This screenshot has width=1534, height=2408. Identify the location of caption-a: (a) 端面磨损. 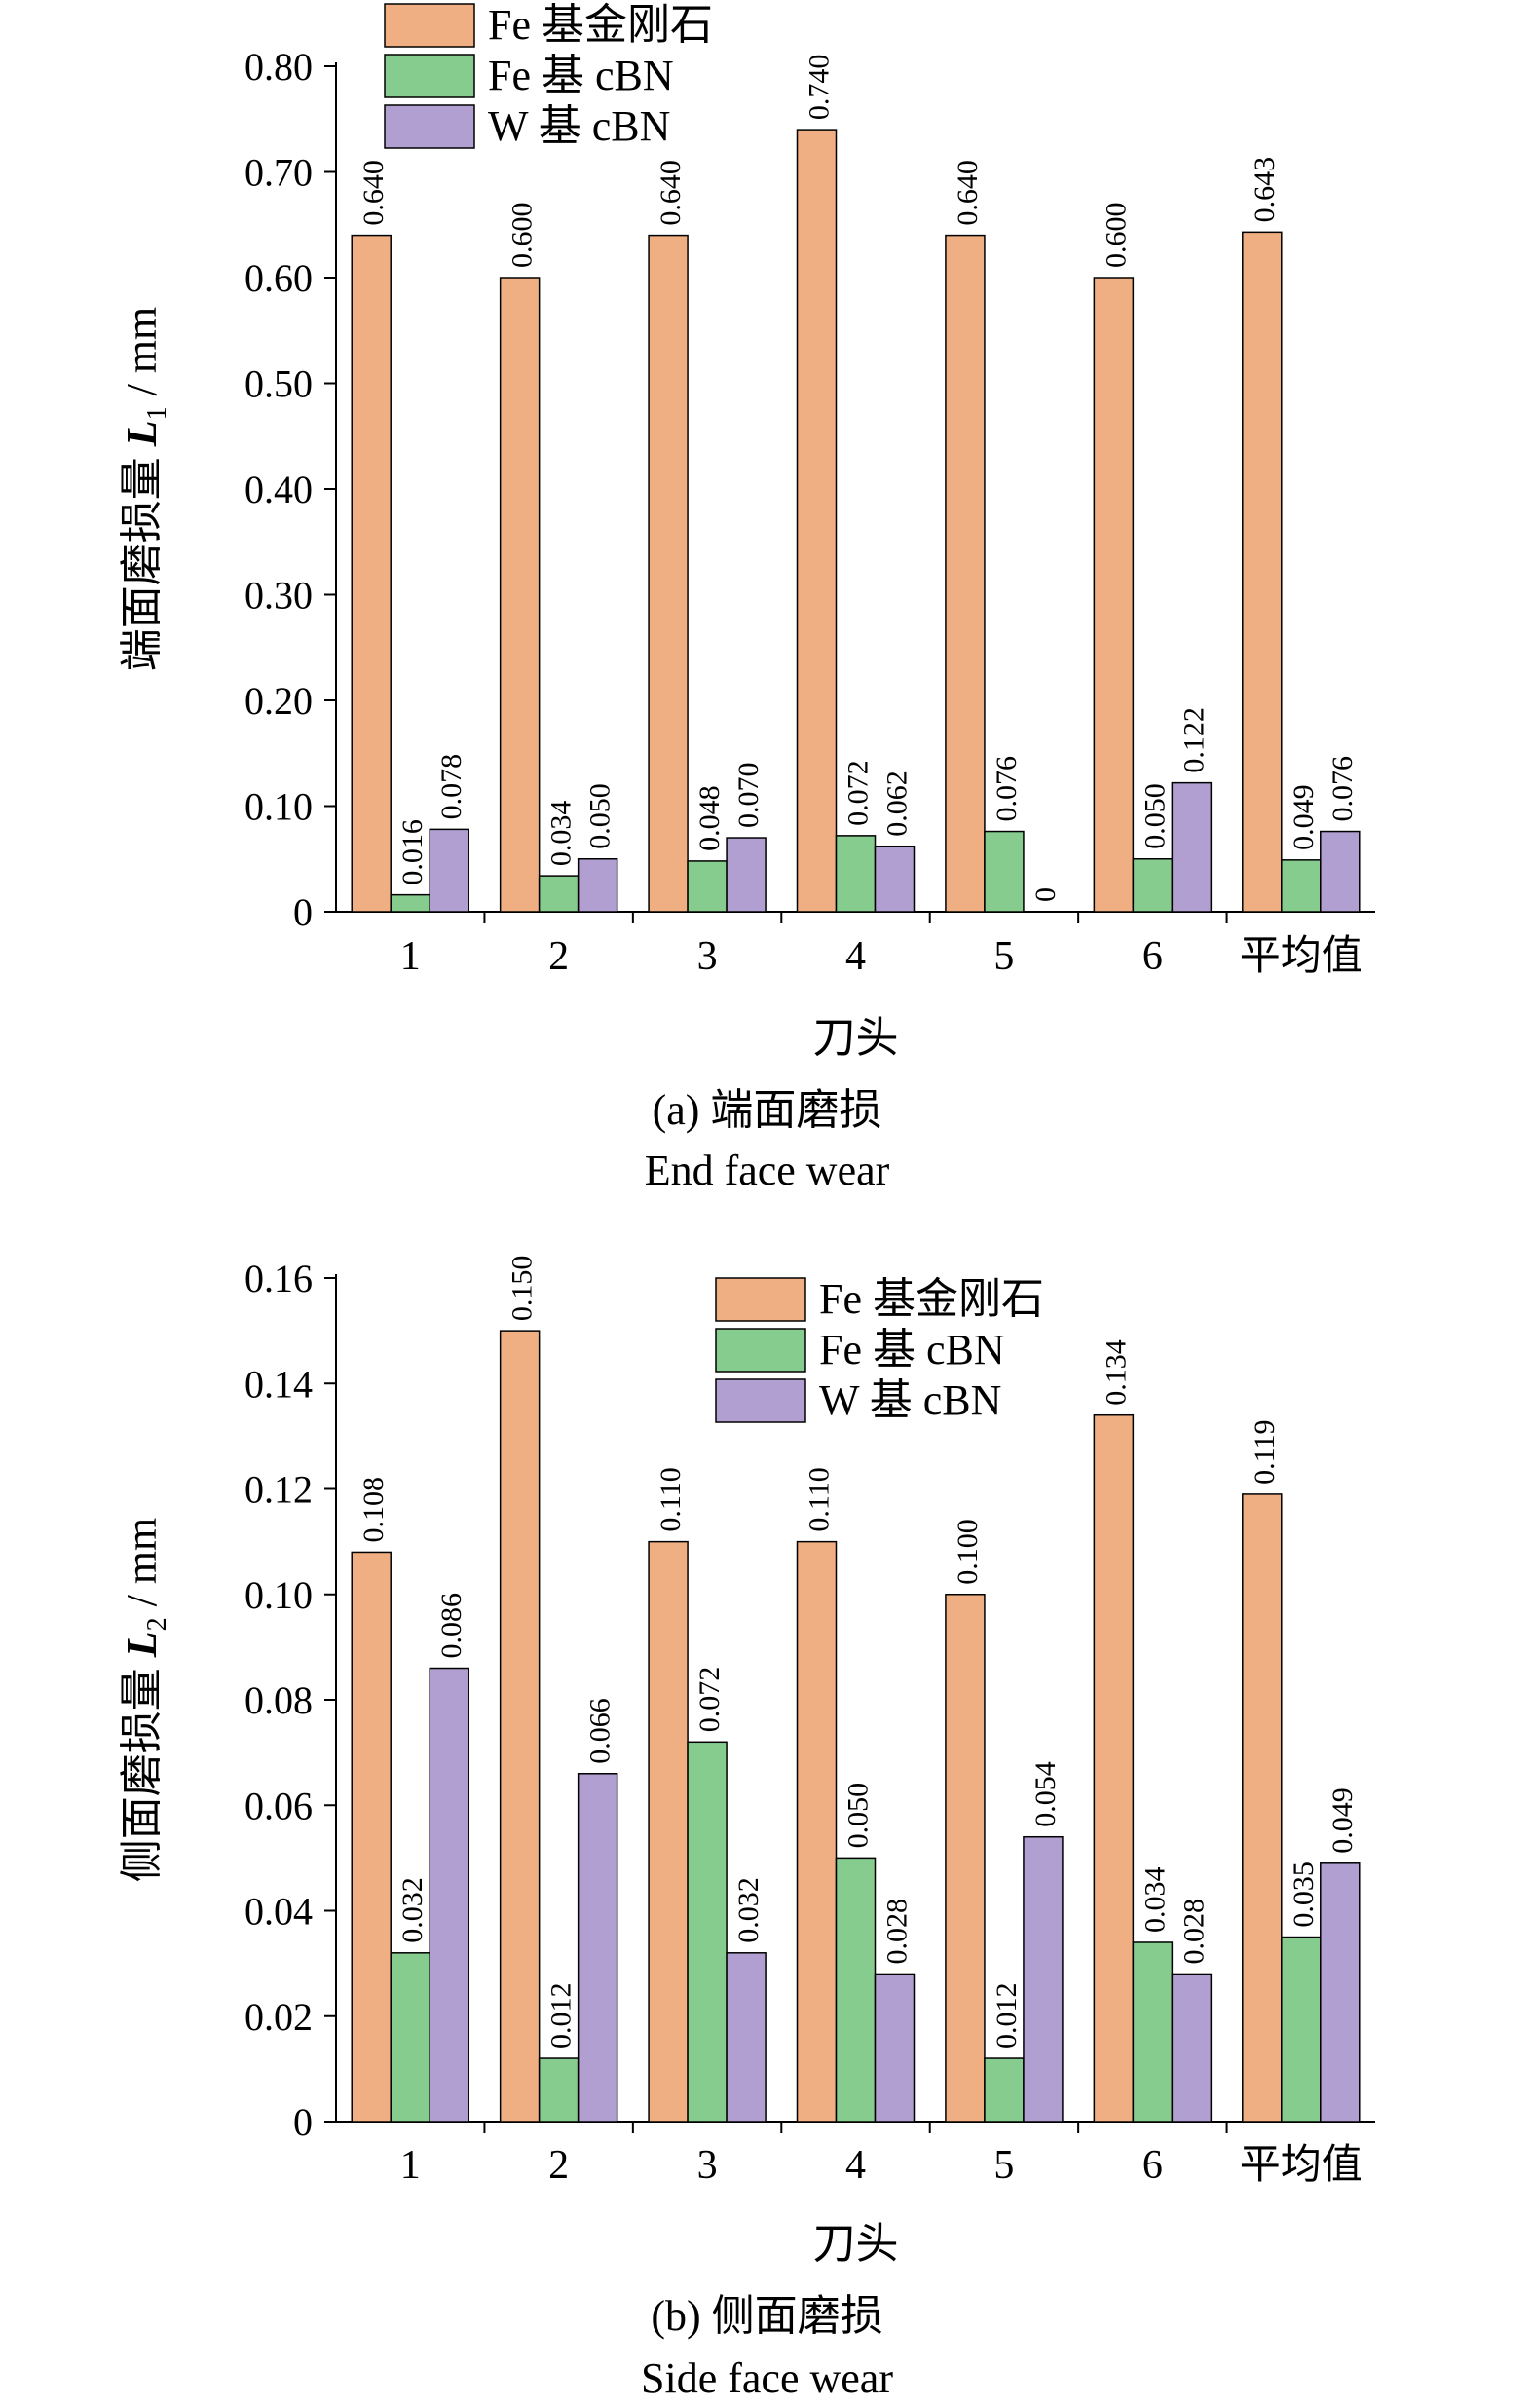
(767, 1110).